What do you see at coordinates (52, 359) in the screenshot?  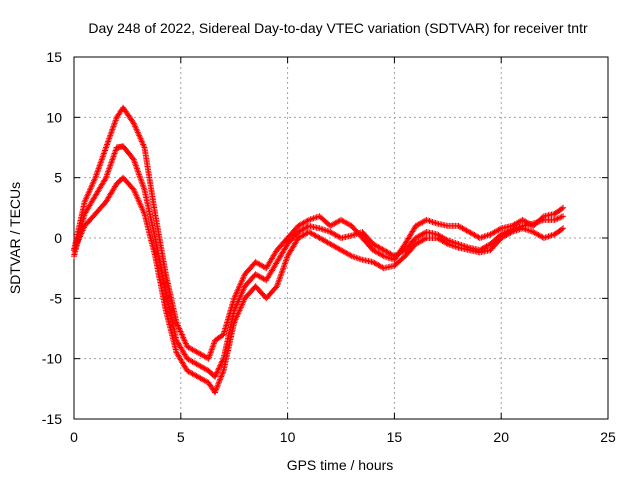 I see `y-tick-label: -10` at bounding box center [52, 359].